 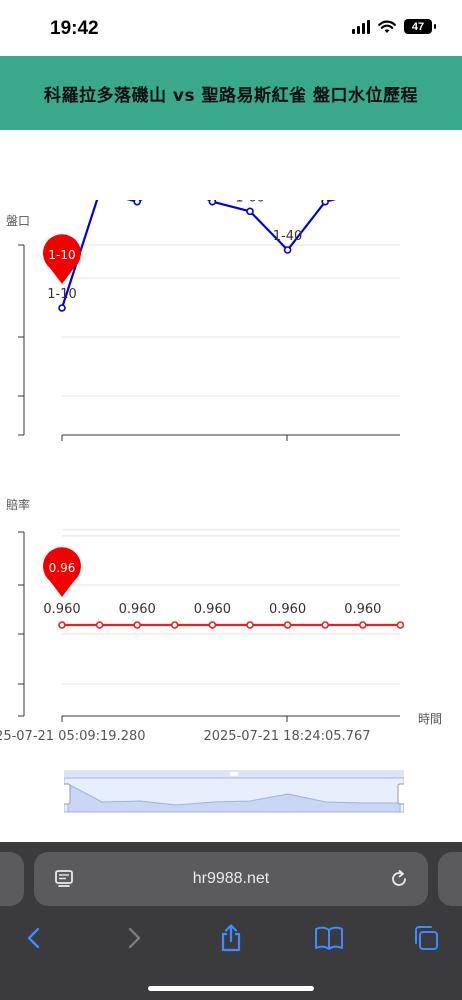 I want to click on data-zoom-slider, so click(x=234, y=792).